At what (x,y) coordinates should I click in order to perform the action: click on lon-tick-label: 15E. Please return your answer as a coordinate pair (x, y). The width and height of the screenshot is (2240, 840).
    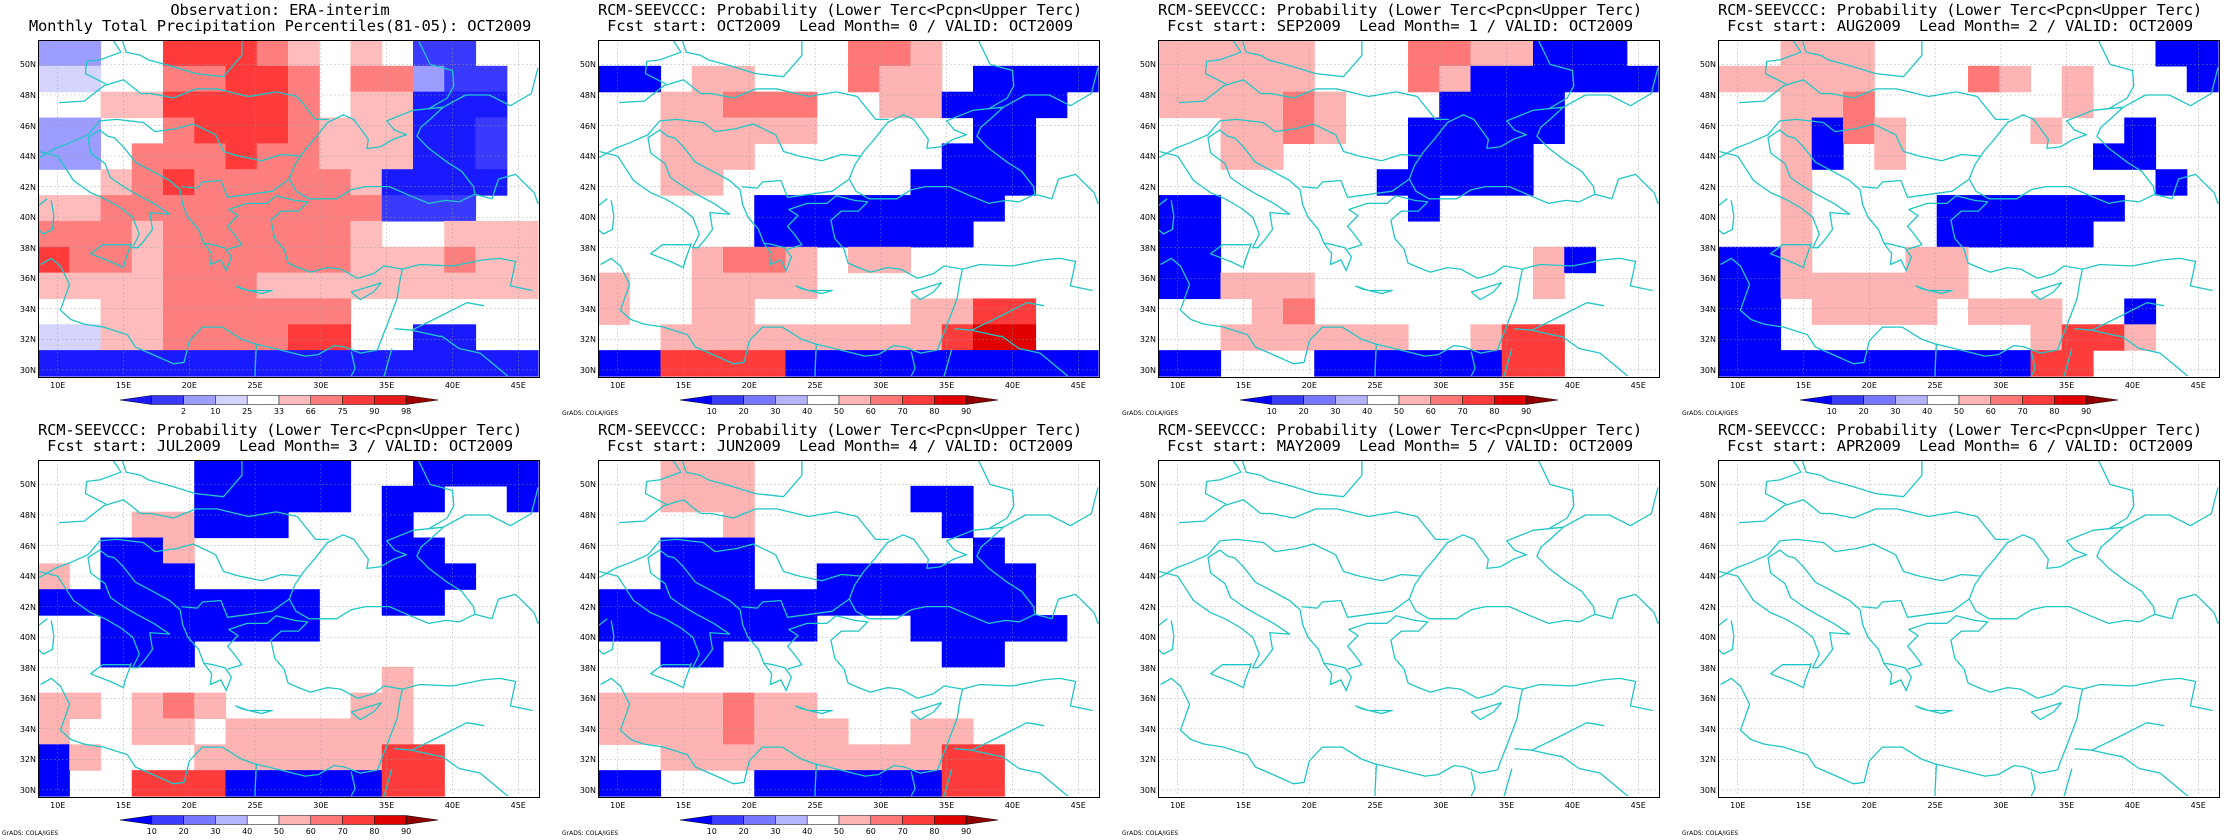
    Looking at the image, I should click on (1243, 385).